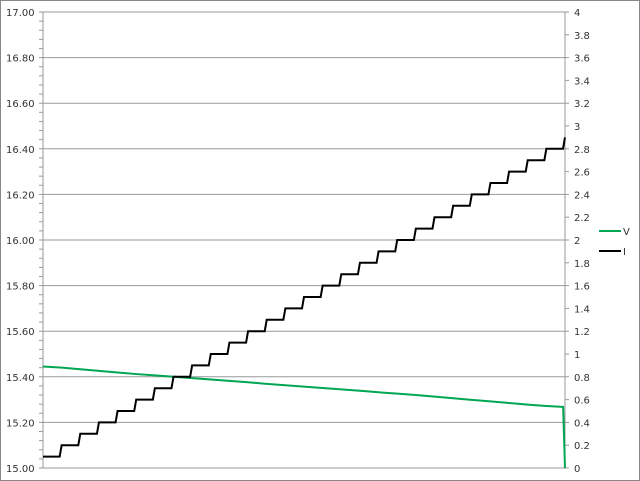 This screenshot has width=640, height=481. What do you see at coordinates (20, 287) in the screenshot?
I see `y-left-tick-label: 15.80` at bounding box center [20, 287].